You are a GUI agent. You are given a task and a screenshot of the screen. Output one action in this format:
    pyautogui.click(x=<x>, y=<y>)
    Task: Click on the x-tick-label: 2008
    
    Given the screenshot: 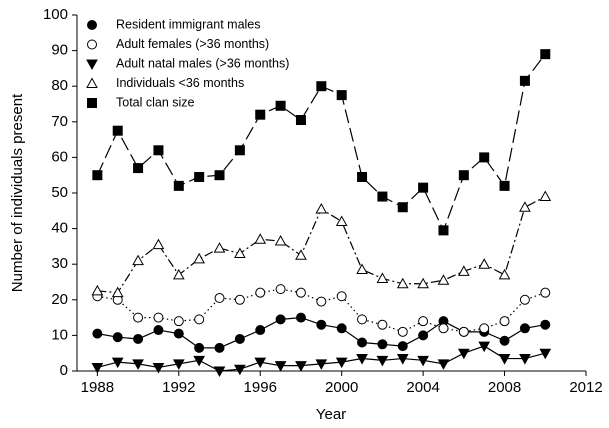 What is the action you would take?
    pyautogui.click(x=504, y=387)
    